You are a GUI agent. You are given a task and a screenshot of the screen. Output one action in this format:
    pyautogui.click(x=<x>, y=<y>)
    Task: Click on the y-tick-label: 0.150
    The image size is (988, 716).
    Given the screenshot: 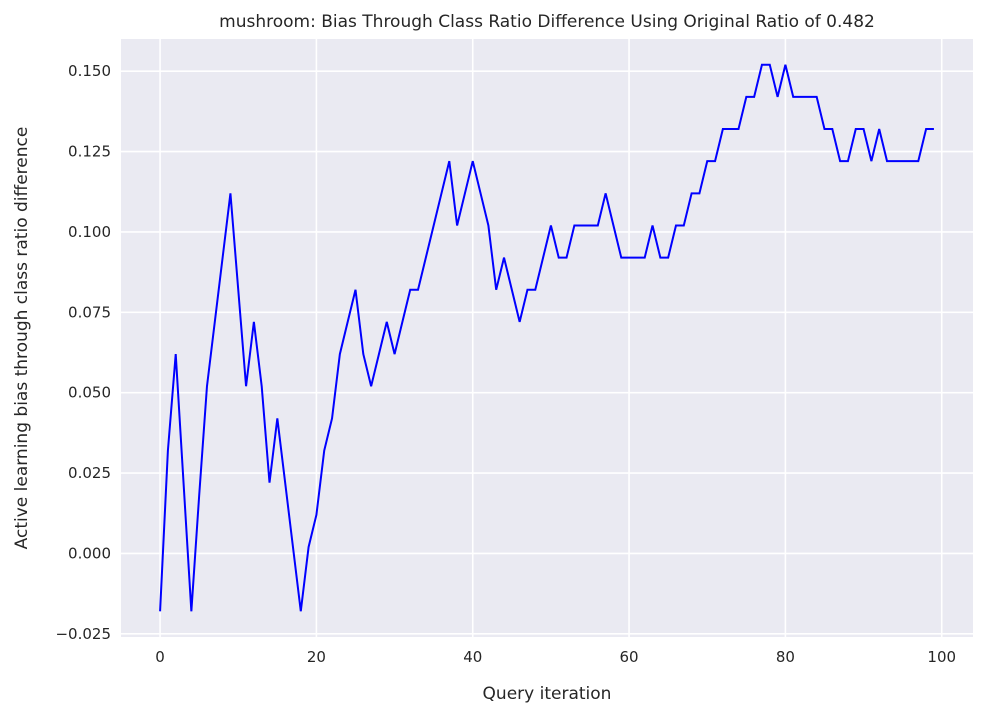 What is the action you would take?
    pyautogui.click(x=89, y=71)
    